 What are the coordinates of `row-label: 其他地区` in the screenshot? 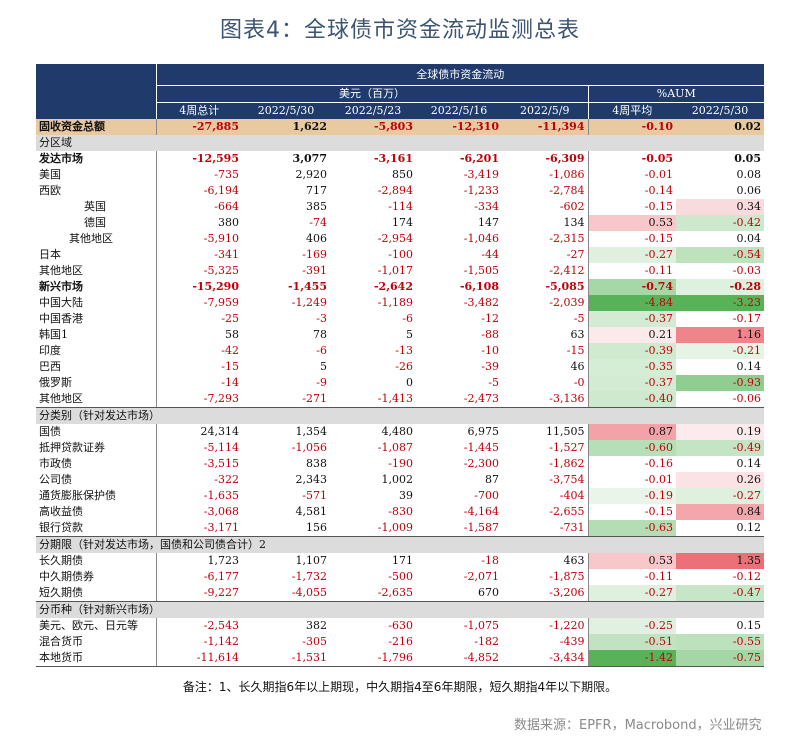 It's located at (91, 238).